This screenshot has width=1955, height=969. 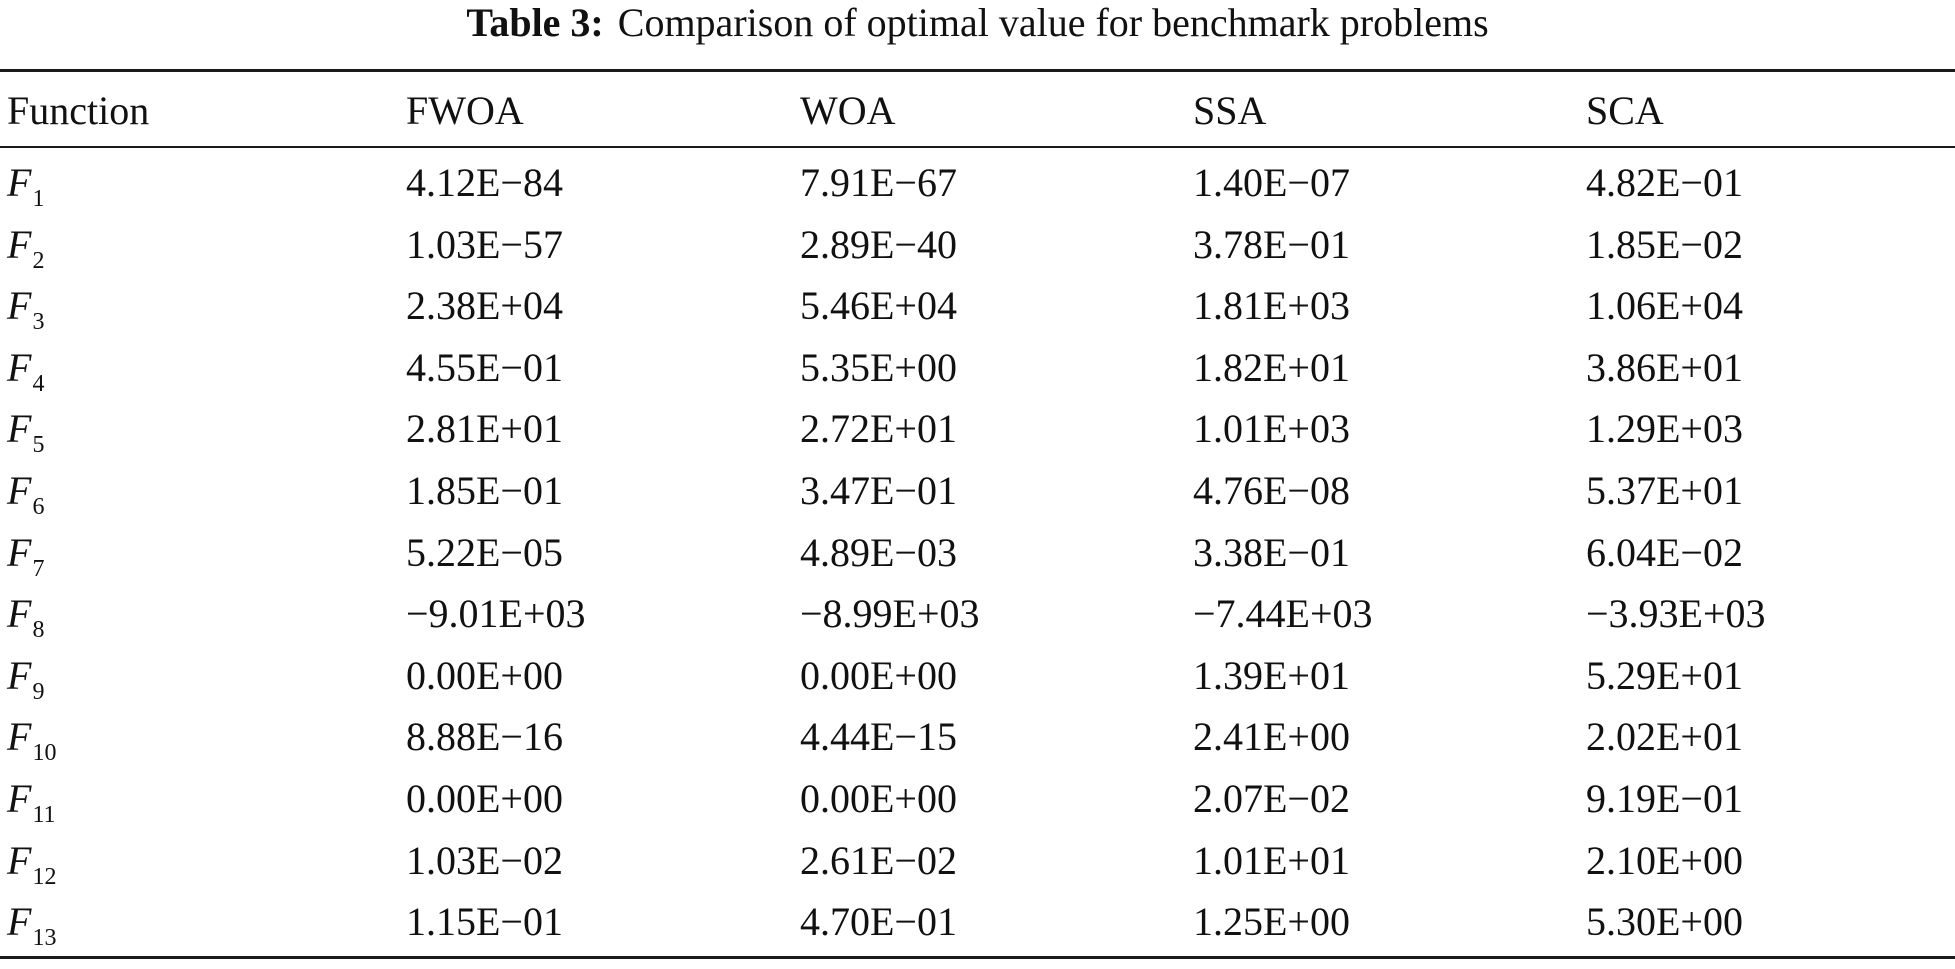 I want to click on function-name-cell: F2, so click(x=25, y=244).